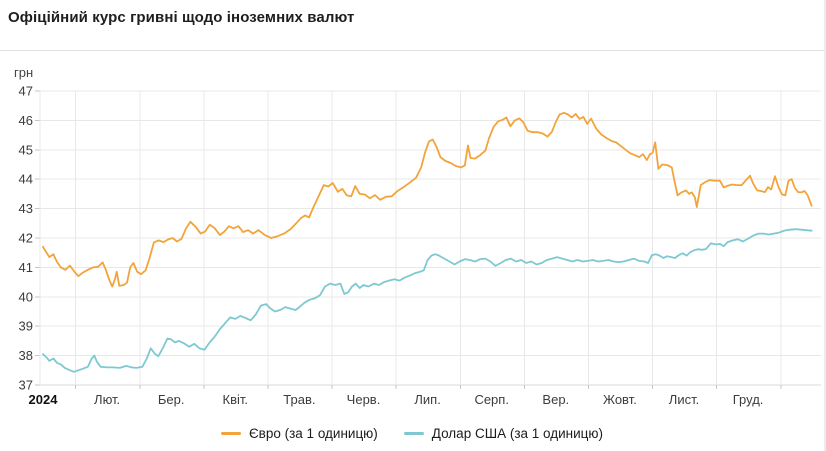  What do you see at coordinates (517, 433) in the screenshot?
I see `legend-label-usd: Долар США (за 1 одиницю)` at bounding box center [517, 433].